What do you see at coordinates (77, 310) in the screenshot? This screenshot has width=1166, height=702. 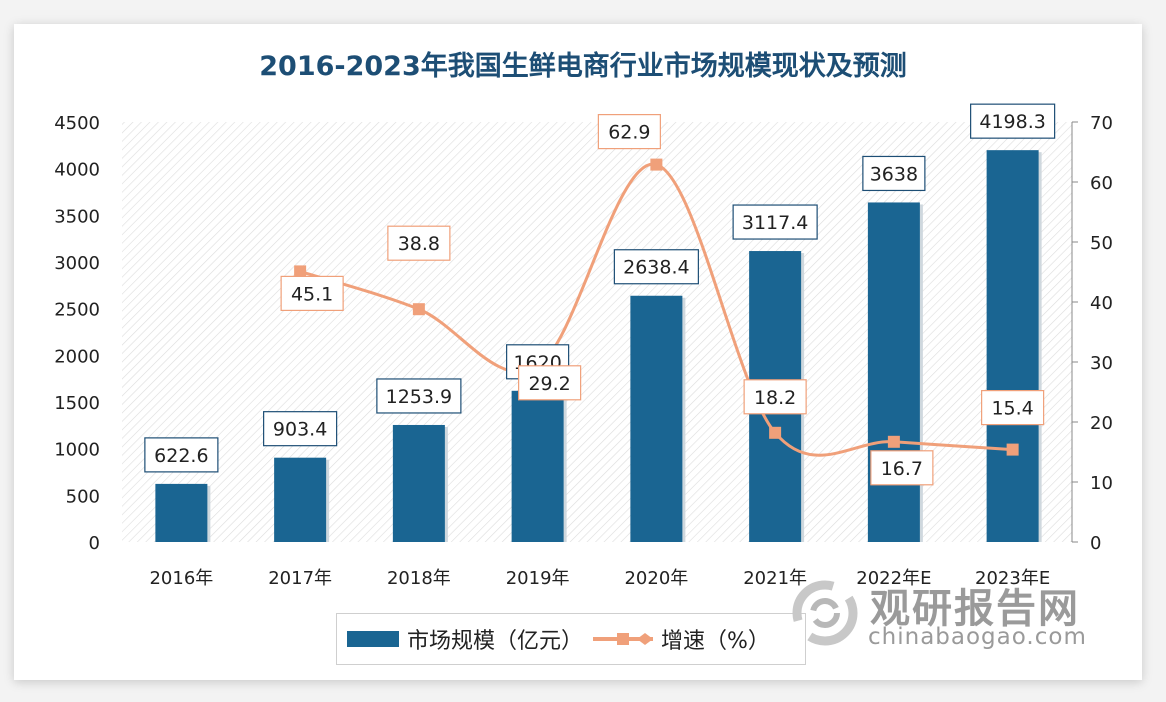 I see `y-left-tick-label: 2500` at bounding box center [77, 310].